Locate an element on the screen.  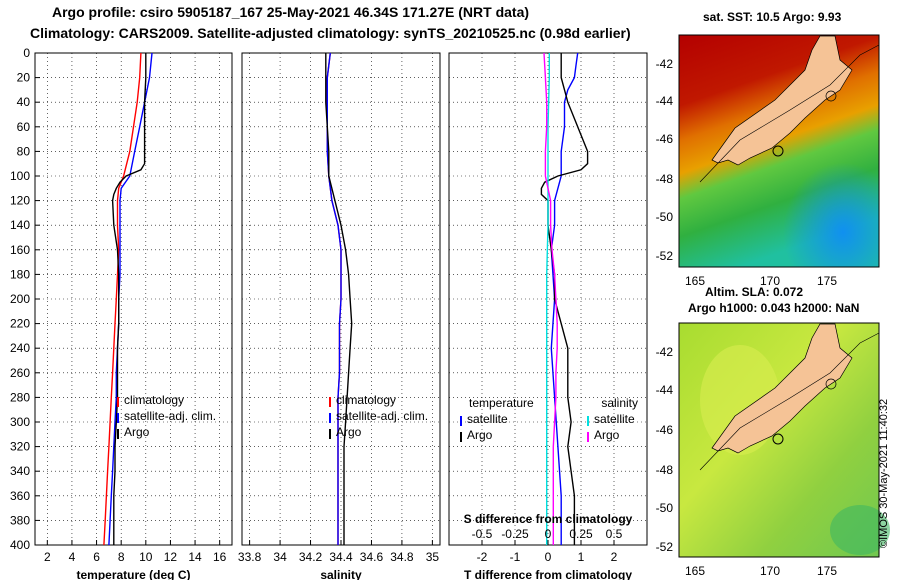
y-tick-label: 100 is located at coordinates (20, 176).